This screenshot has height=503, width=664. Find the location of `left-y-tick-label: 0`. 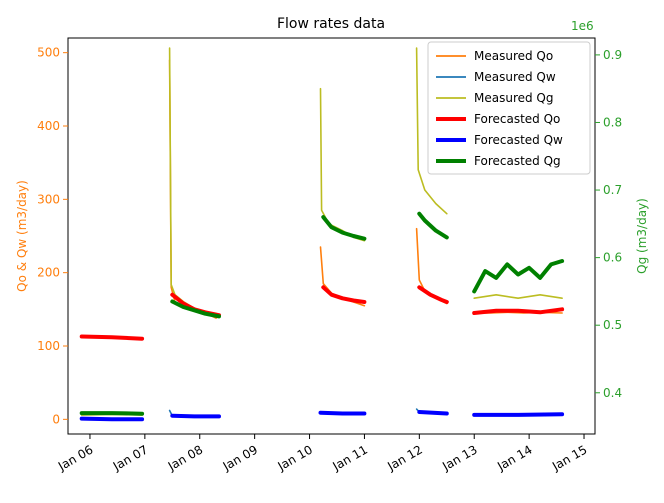

left-y-tick-label: 0 is located at coordinates (56, 419).